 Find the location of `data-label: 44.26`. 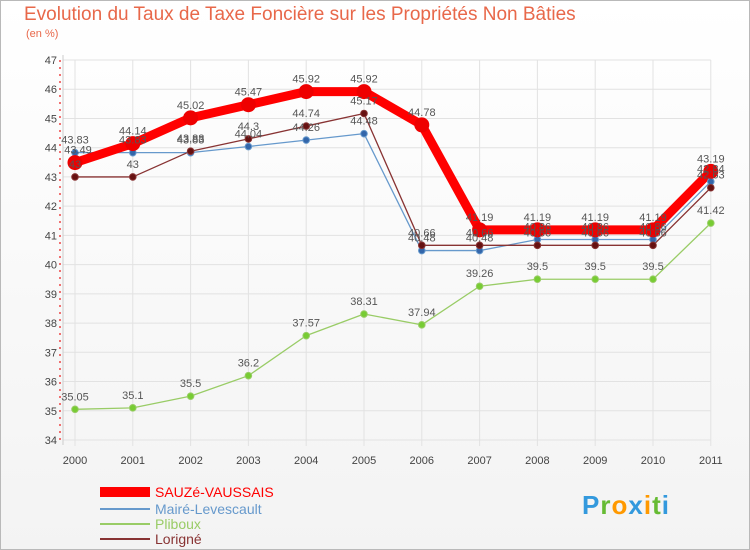

data-label: 44.26 is located at coordinates (306, 128).